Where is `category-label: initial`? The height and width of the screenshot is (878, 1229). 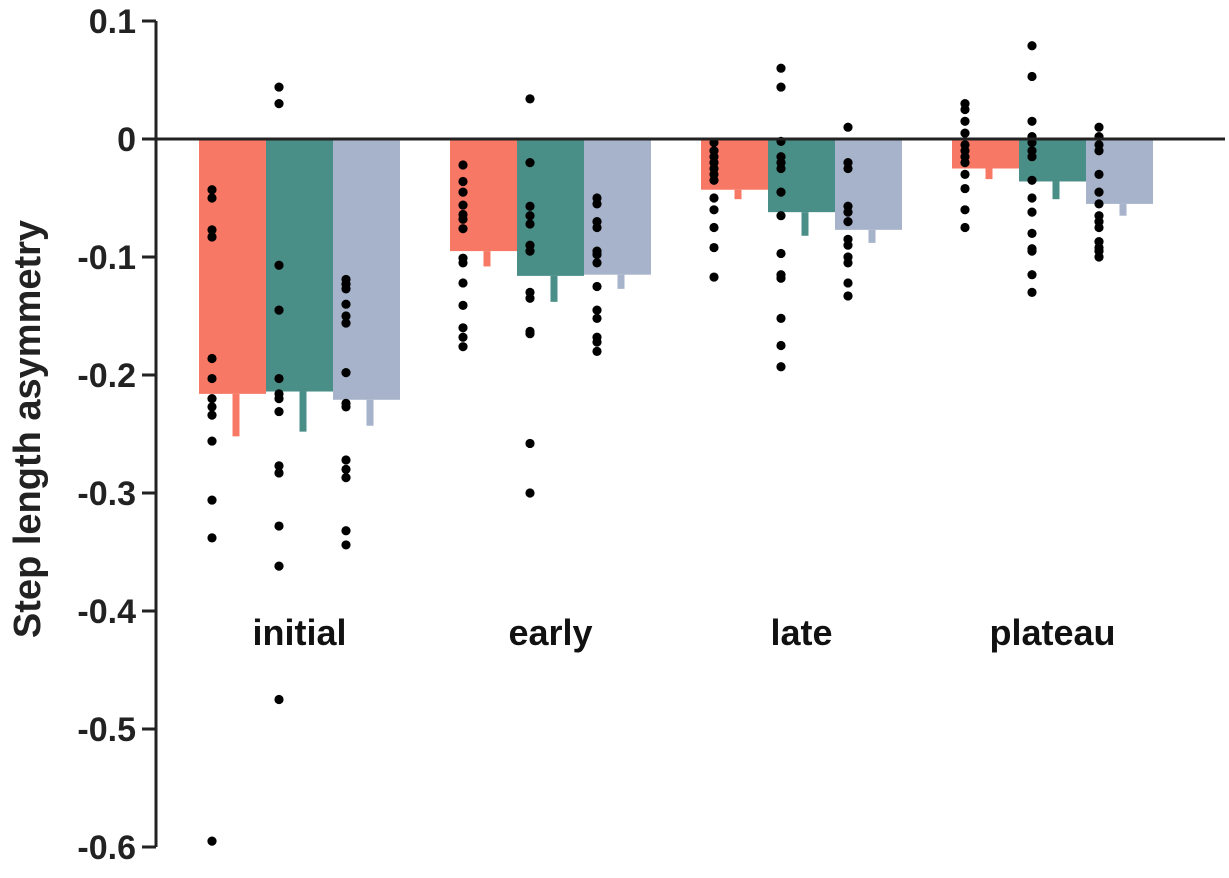
category-label: initial is located at coordinates (299, 632).